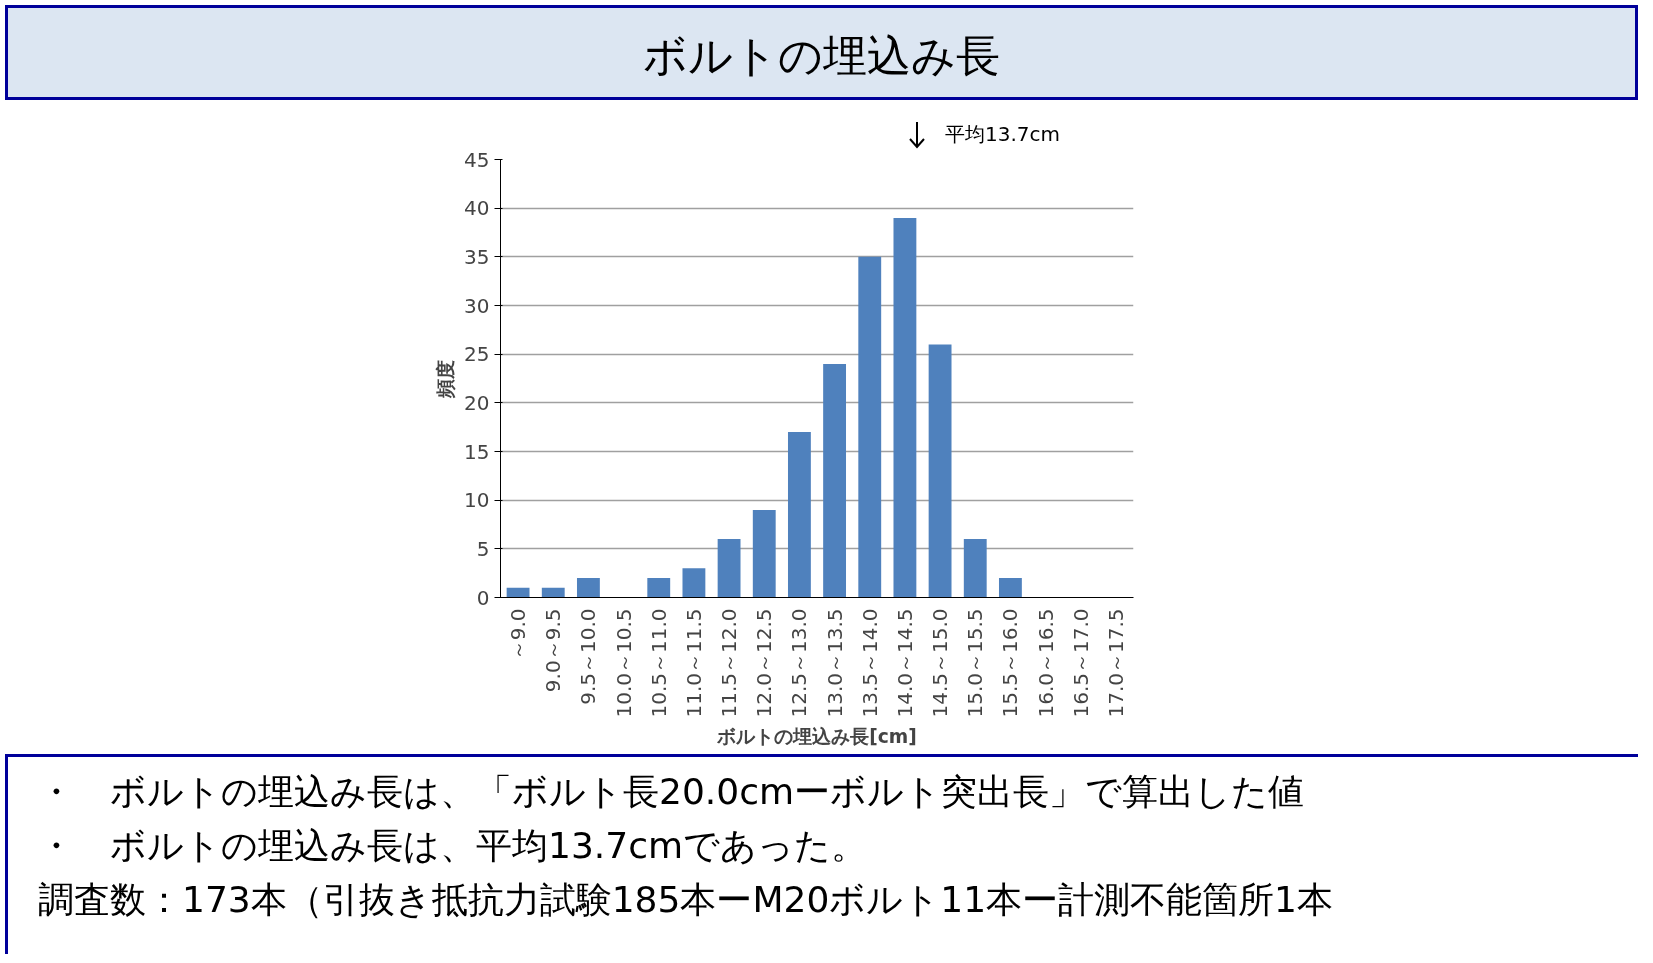  What do you see at coordinates (483, 548) in the screenshot?
I see `y-tick-label: 5` at bounding box center [483, 548].